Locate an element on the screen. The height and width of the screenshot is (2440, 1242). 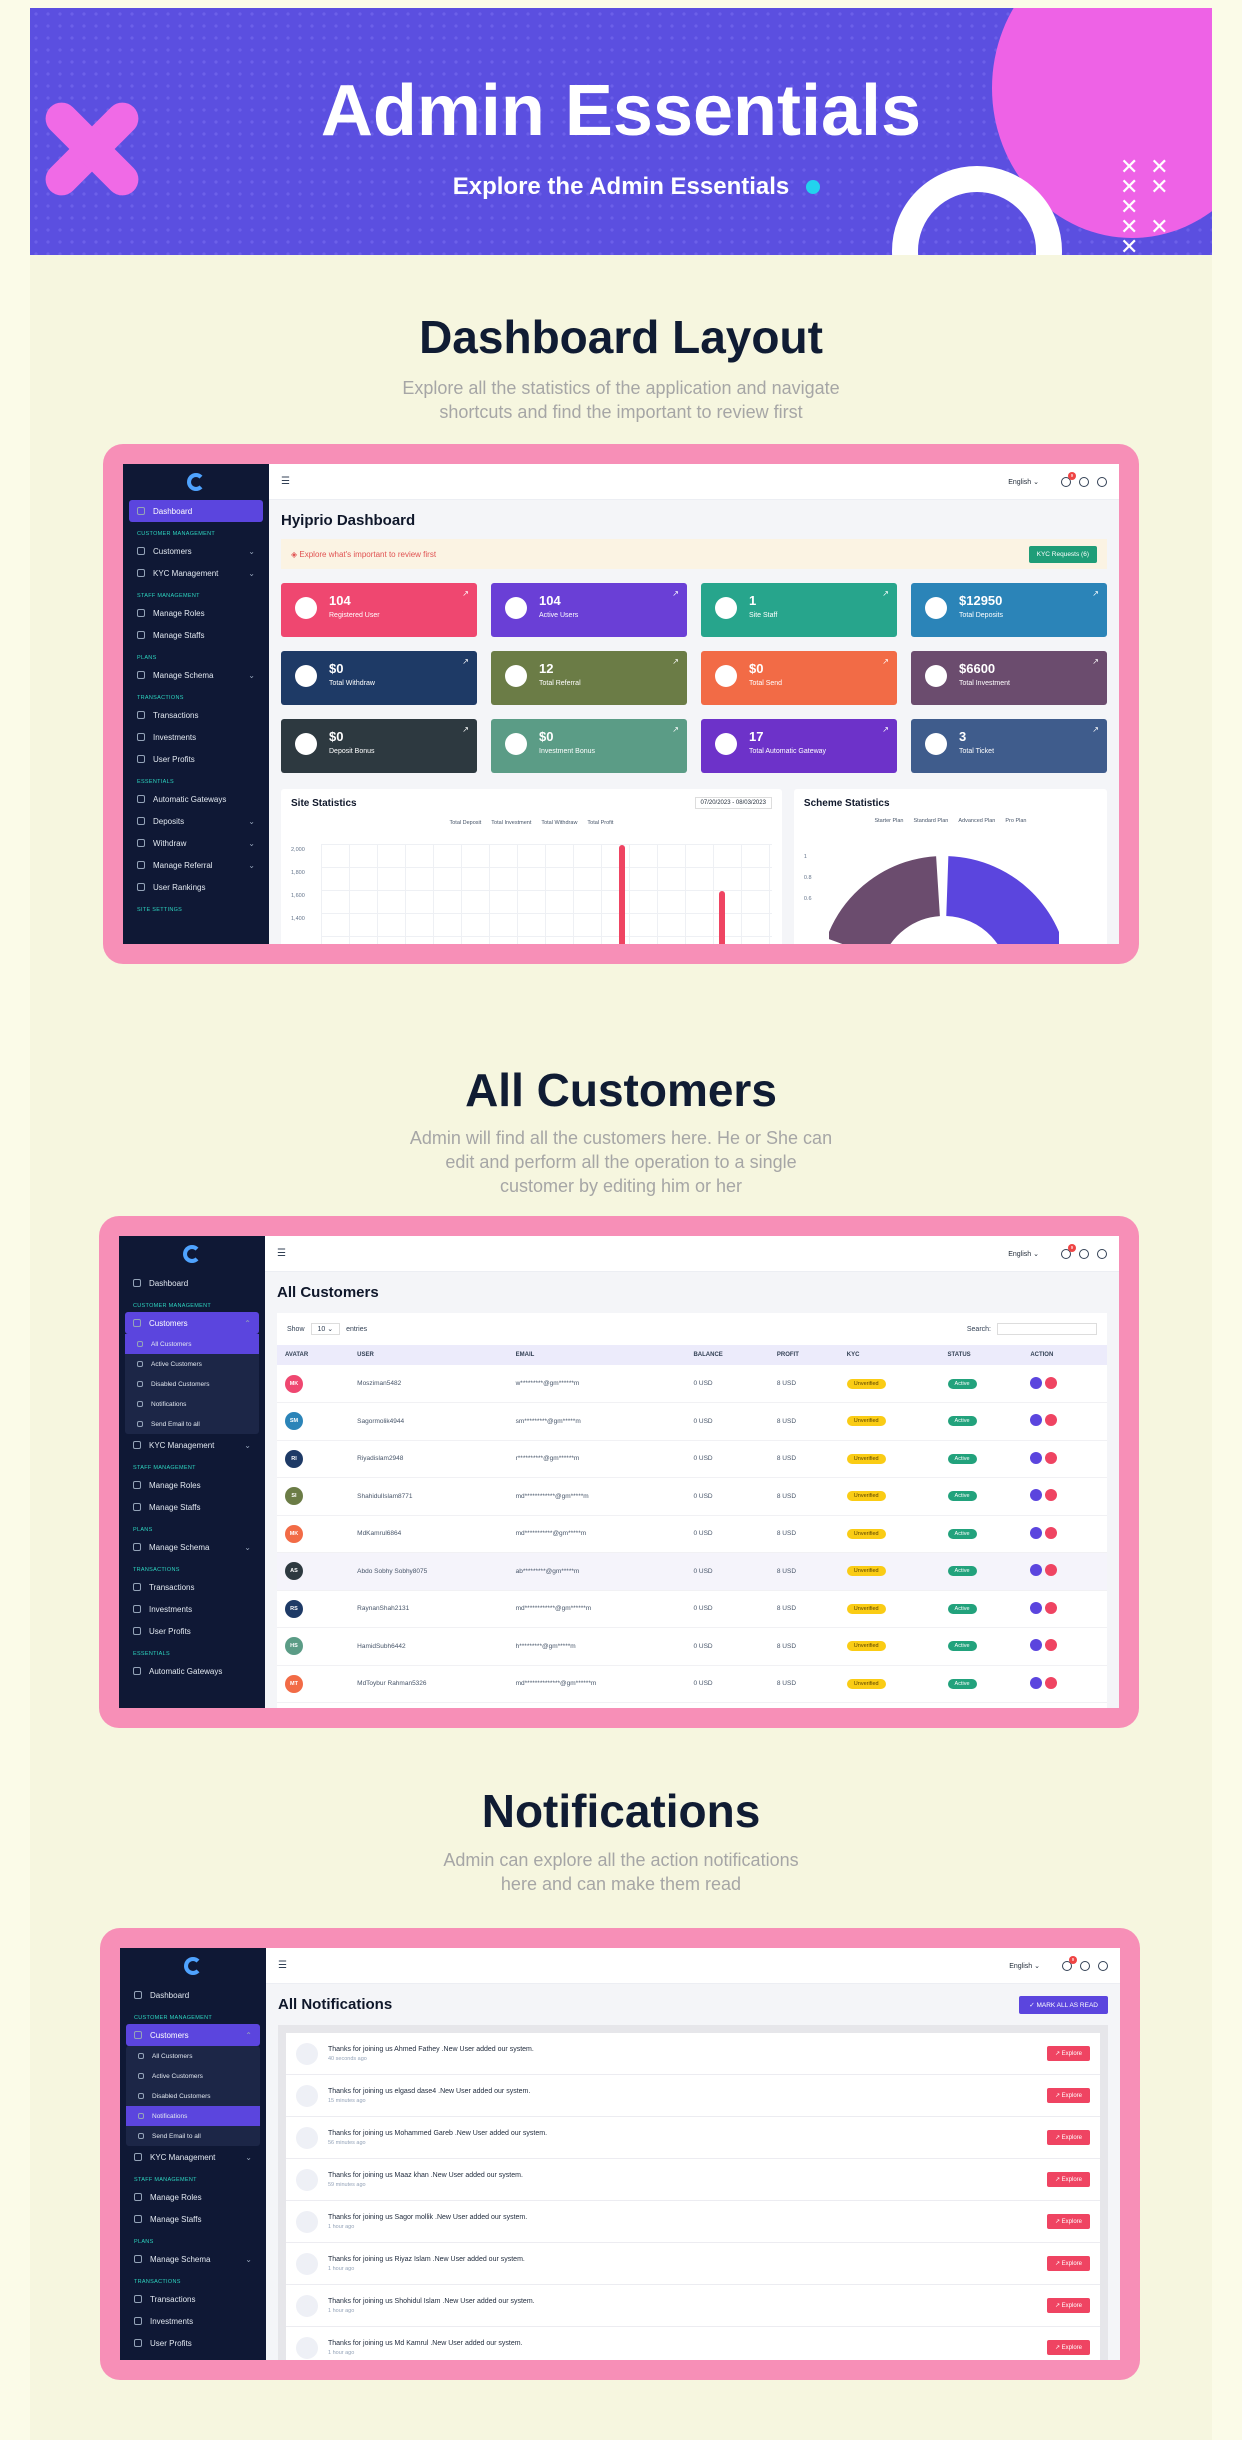
stat-card: ↗ $12950 Total Deposits is located at coordinates (1009, 610).